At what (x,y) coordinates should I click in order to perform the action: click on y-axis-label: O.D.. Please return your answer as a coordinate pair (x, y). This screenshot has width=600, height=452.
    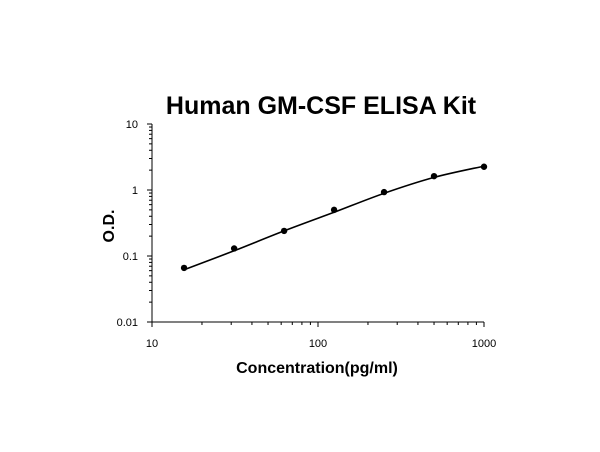
    Looking at the image, I should click on (109, 226).